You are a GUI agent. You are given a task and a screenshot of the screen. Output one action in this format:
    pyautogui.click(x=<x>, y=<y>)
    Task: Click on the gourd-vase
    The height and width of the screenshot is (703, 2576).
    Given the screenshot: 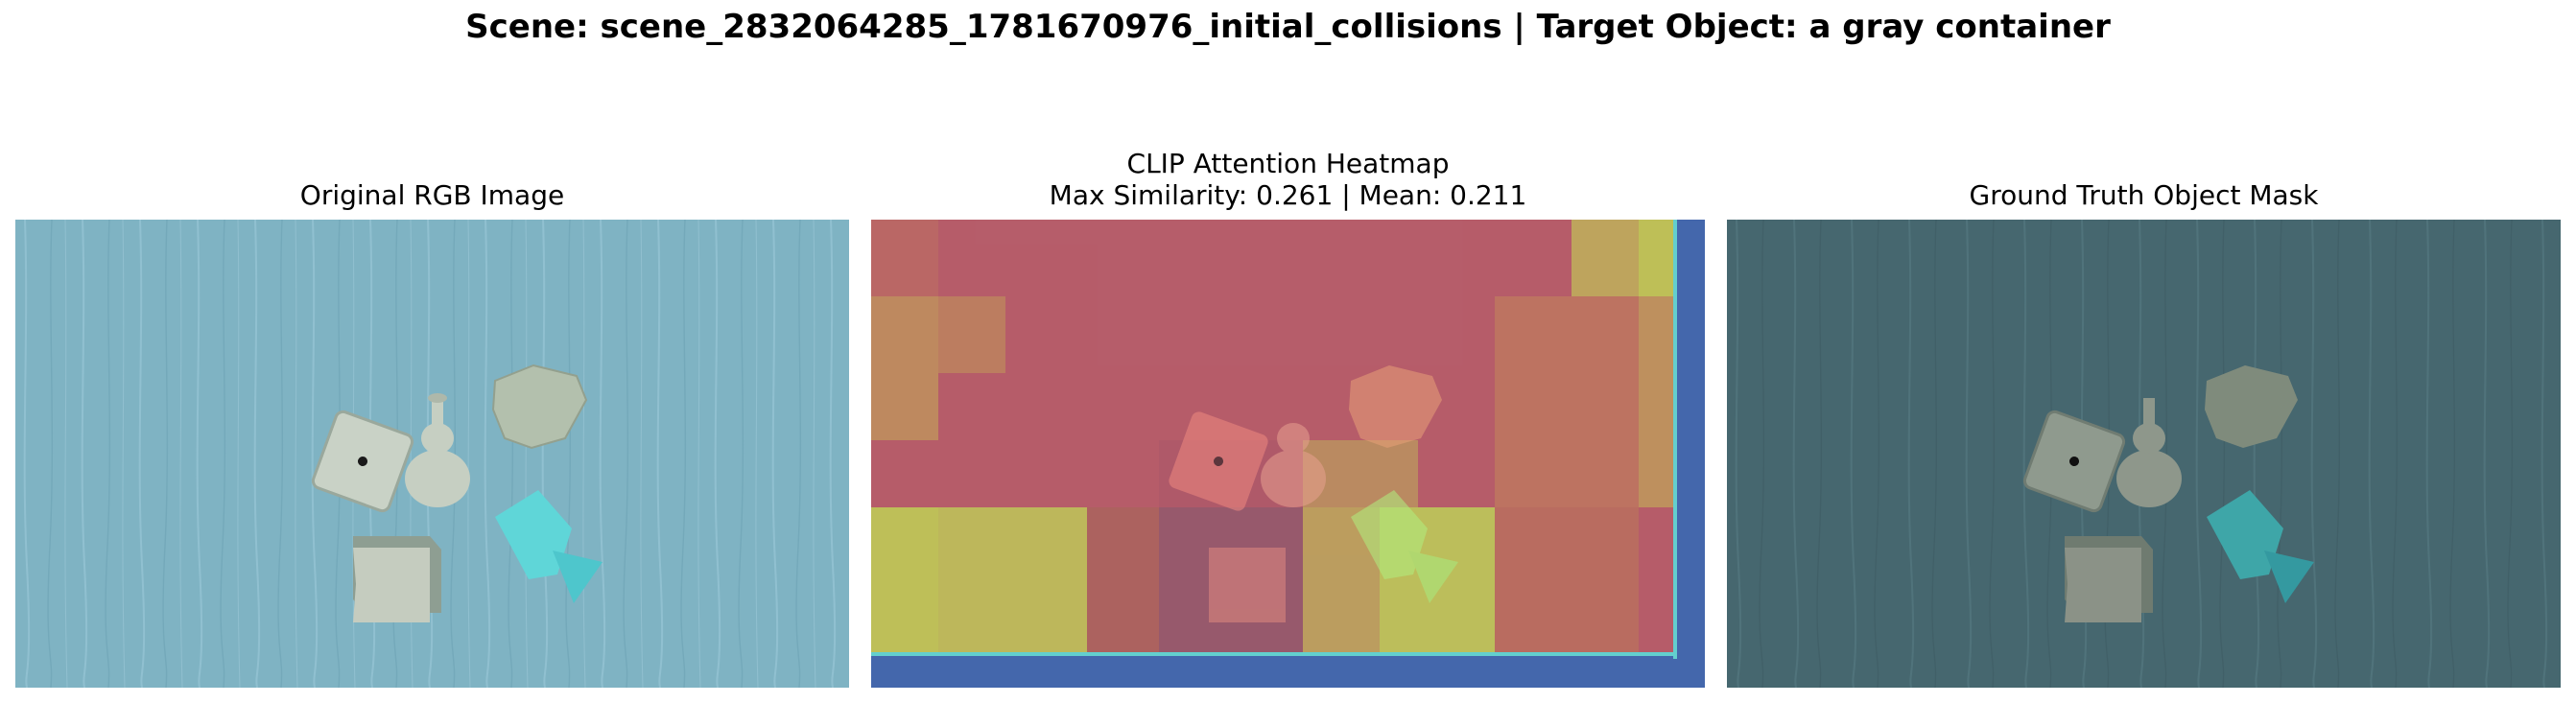 What is the action you would take?
    pyautogui.click(x=438, y=450)
    